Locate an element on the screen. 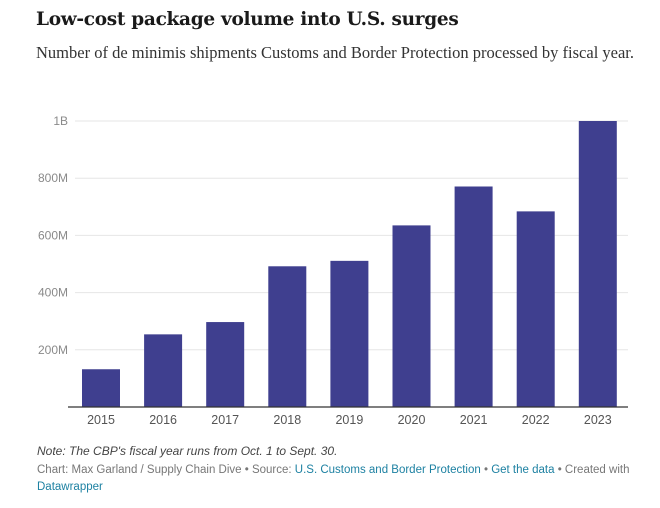 The width and height of the screenshot is (660, 508). bar-2021 is located at coordinates (473, 296).